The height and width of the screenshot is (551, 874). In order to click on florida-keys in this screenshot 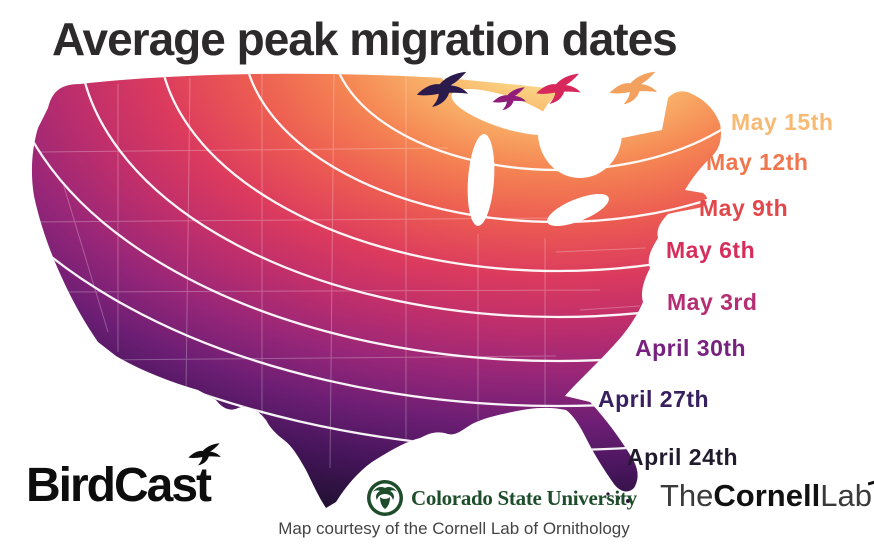, I will do `click(618, 497)`.